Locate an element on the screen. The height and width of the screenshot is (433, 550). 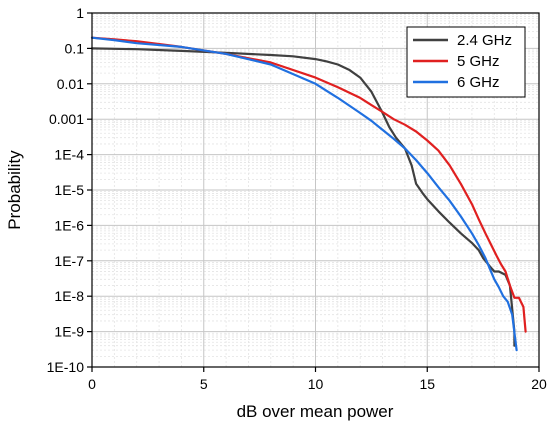
y-axis-title: Probability is located at coordinates (14, 190).